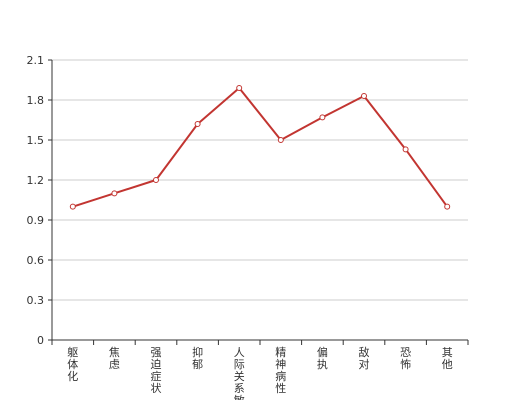 This screenshot has height=400, width=520. What do you see at coordinates (239, 373) in the screenshot?
I see `x-category-label: 人际关系敏感` at bounding box center [239, 373].